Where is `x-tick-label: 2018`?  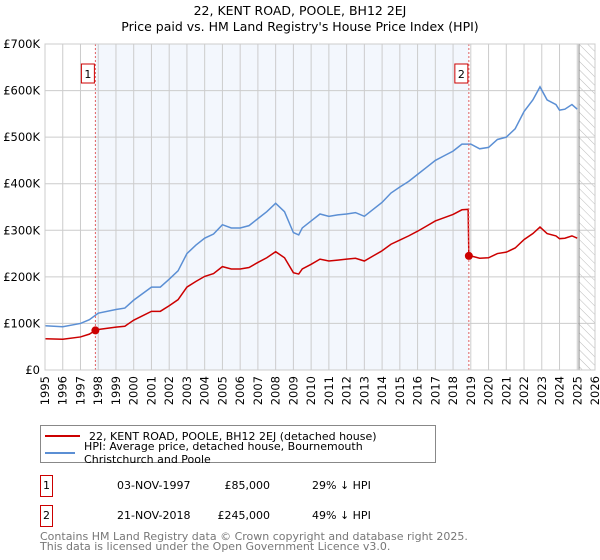 x-tick-label: 2018 is located at coordinates (453, 390).